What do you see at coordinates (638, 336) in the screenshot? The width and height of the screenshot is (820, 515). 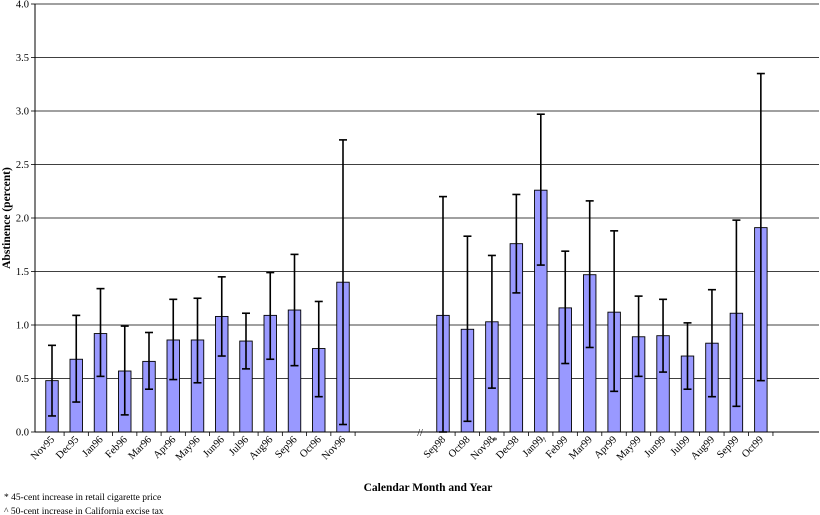 I see `error-bar-may99` at bounding box center [638, 336].